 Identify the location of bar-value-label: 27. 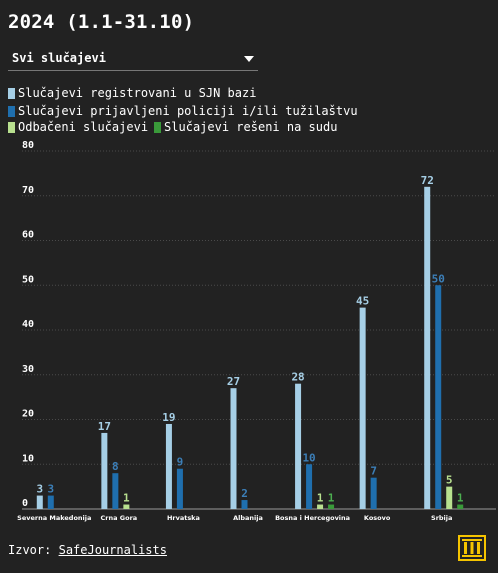
(233, 381).